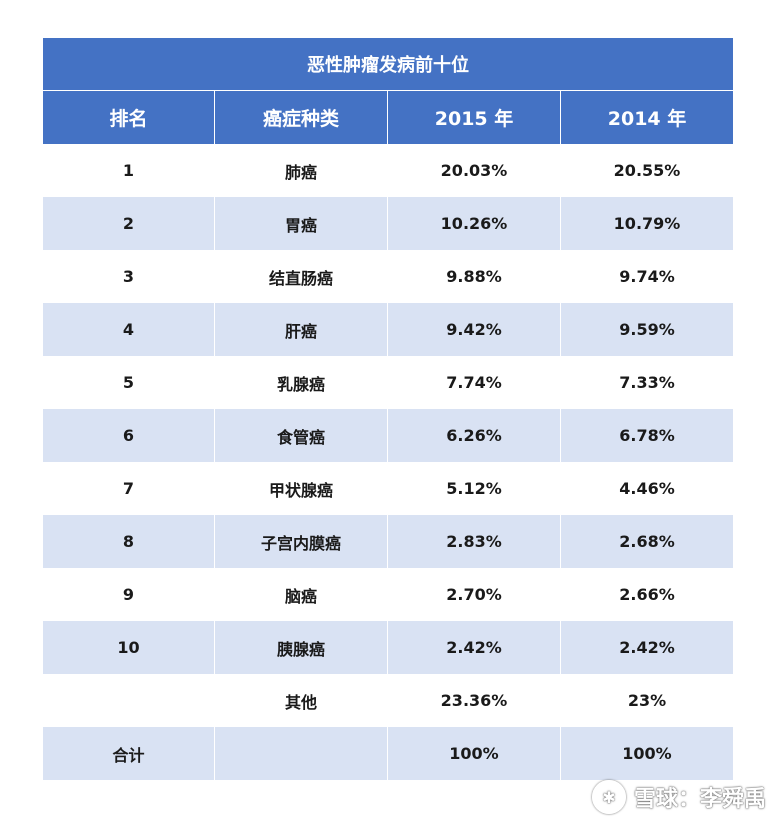 The image size is (780, 820). Describe the element at coordinates (473, 753) in the screenshot. I see `pct-2015-cell: 100%` at that location.